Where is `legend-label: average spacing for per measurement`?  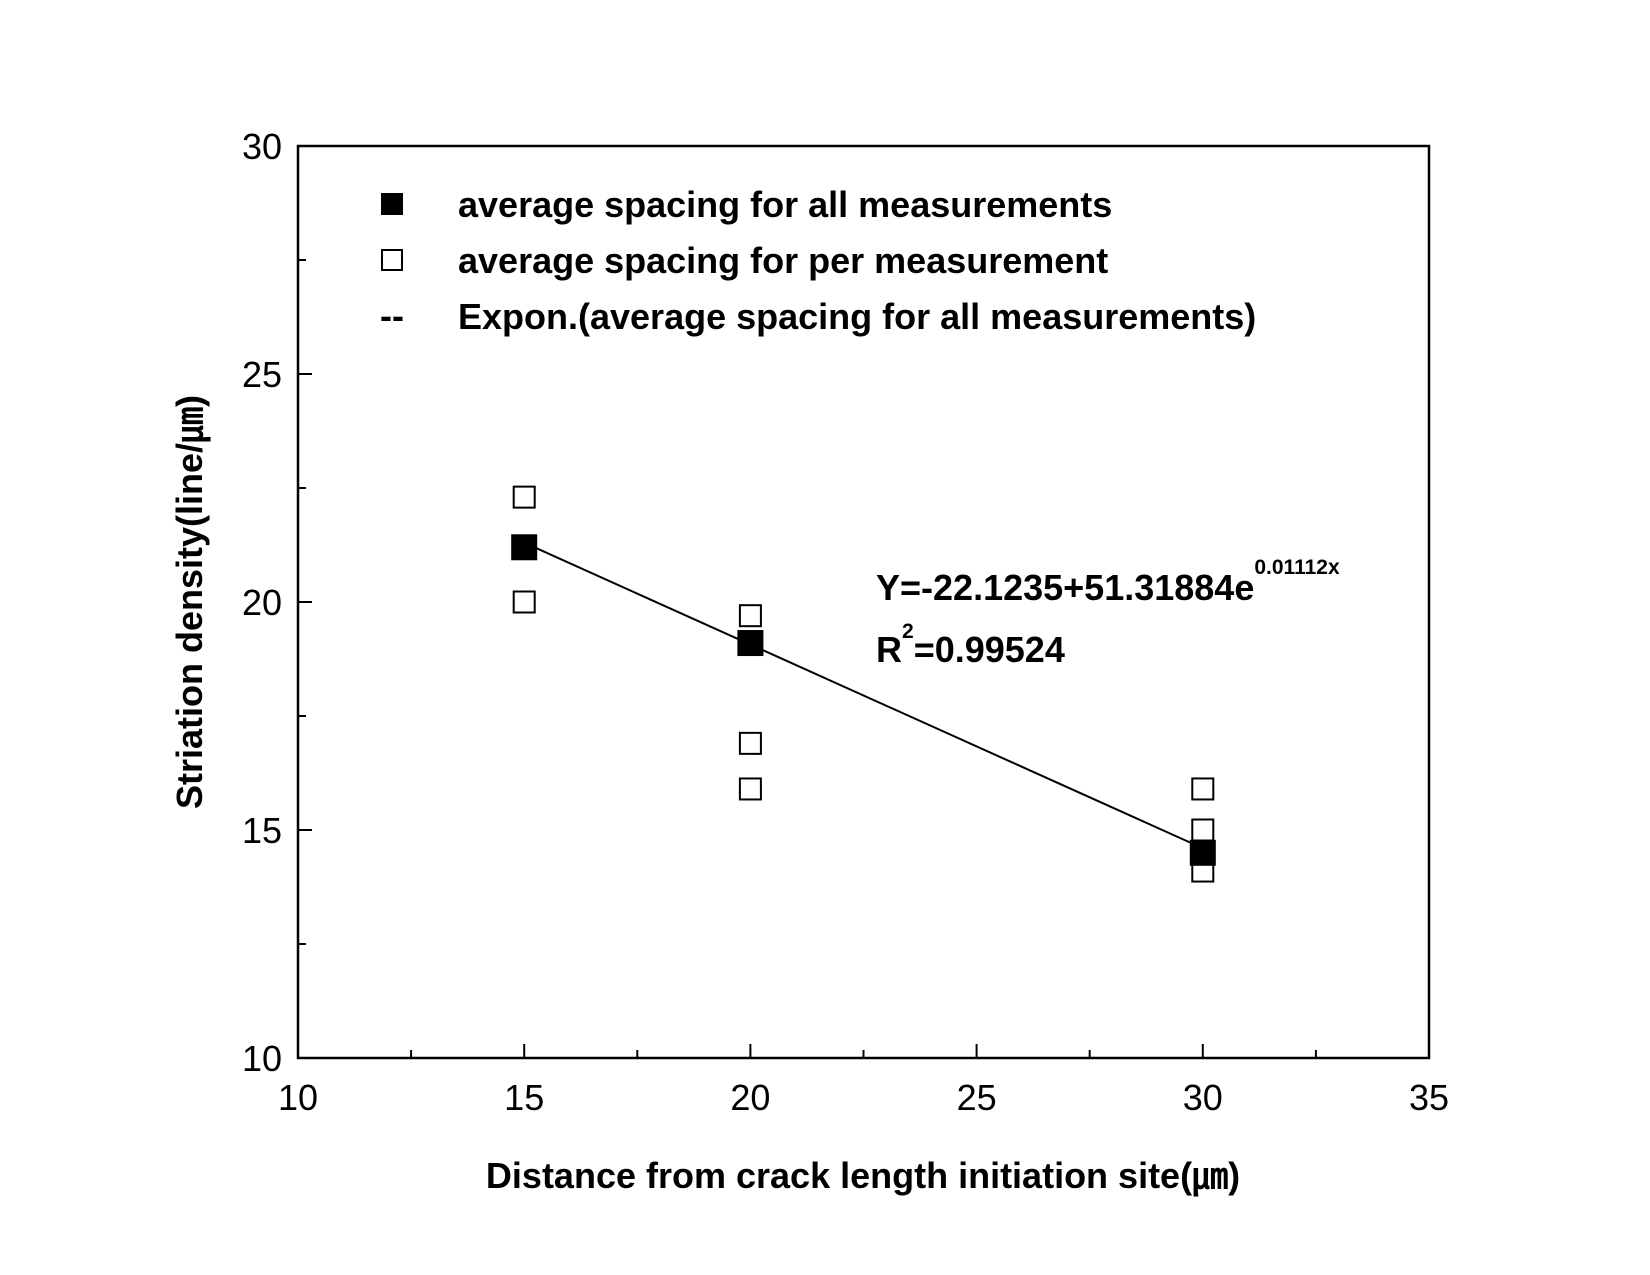
legend-label: average spacing for per measurement is located at coordinates (783, 260).